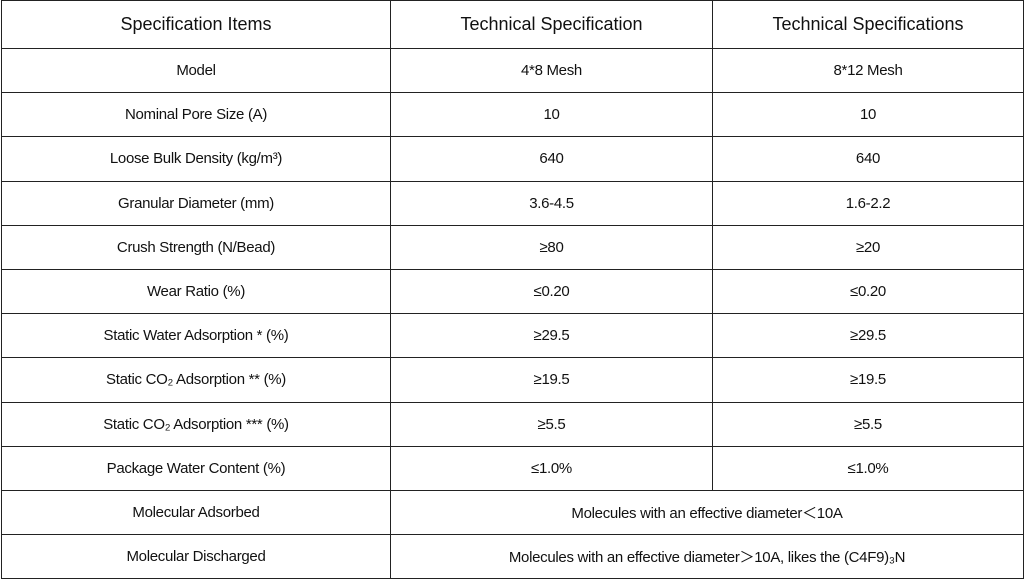 This screenshot has height=579, width=1024. I want to click on table-row: Crush Strength (N/Bead) ≥80 ≥20, so click(512, 247).